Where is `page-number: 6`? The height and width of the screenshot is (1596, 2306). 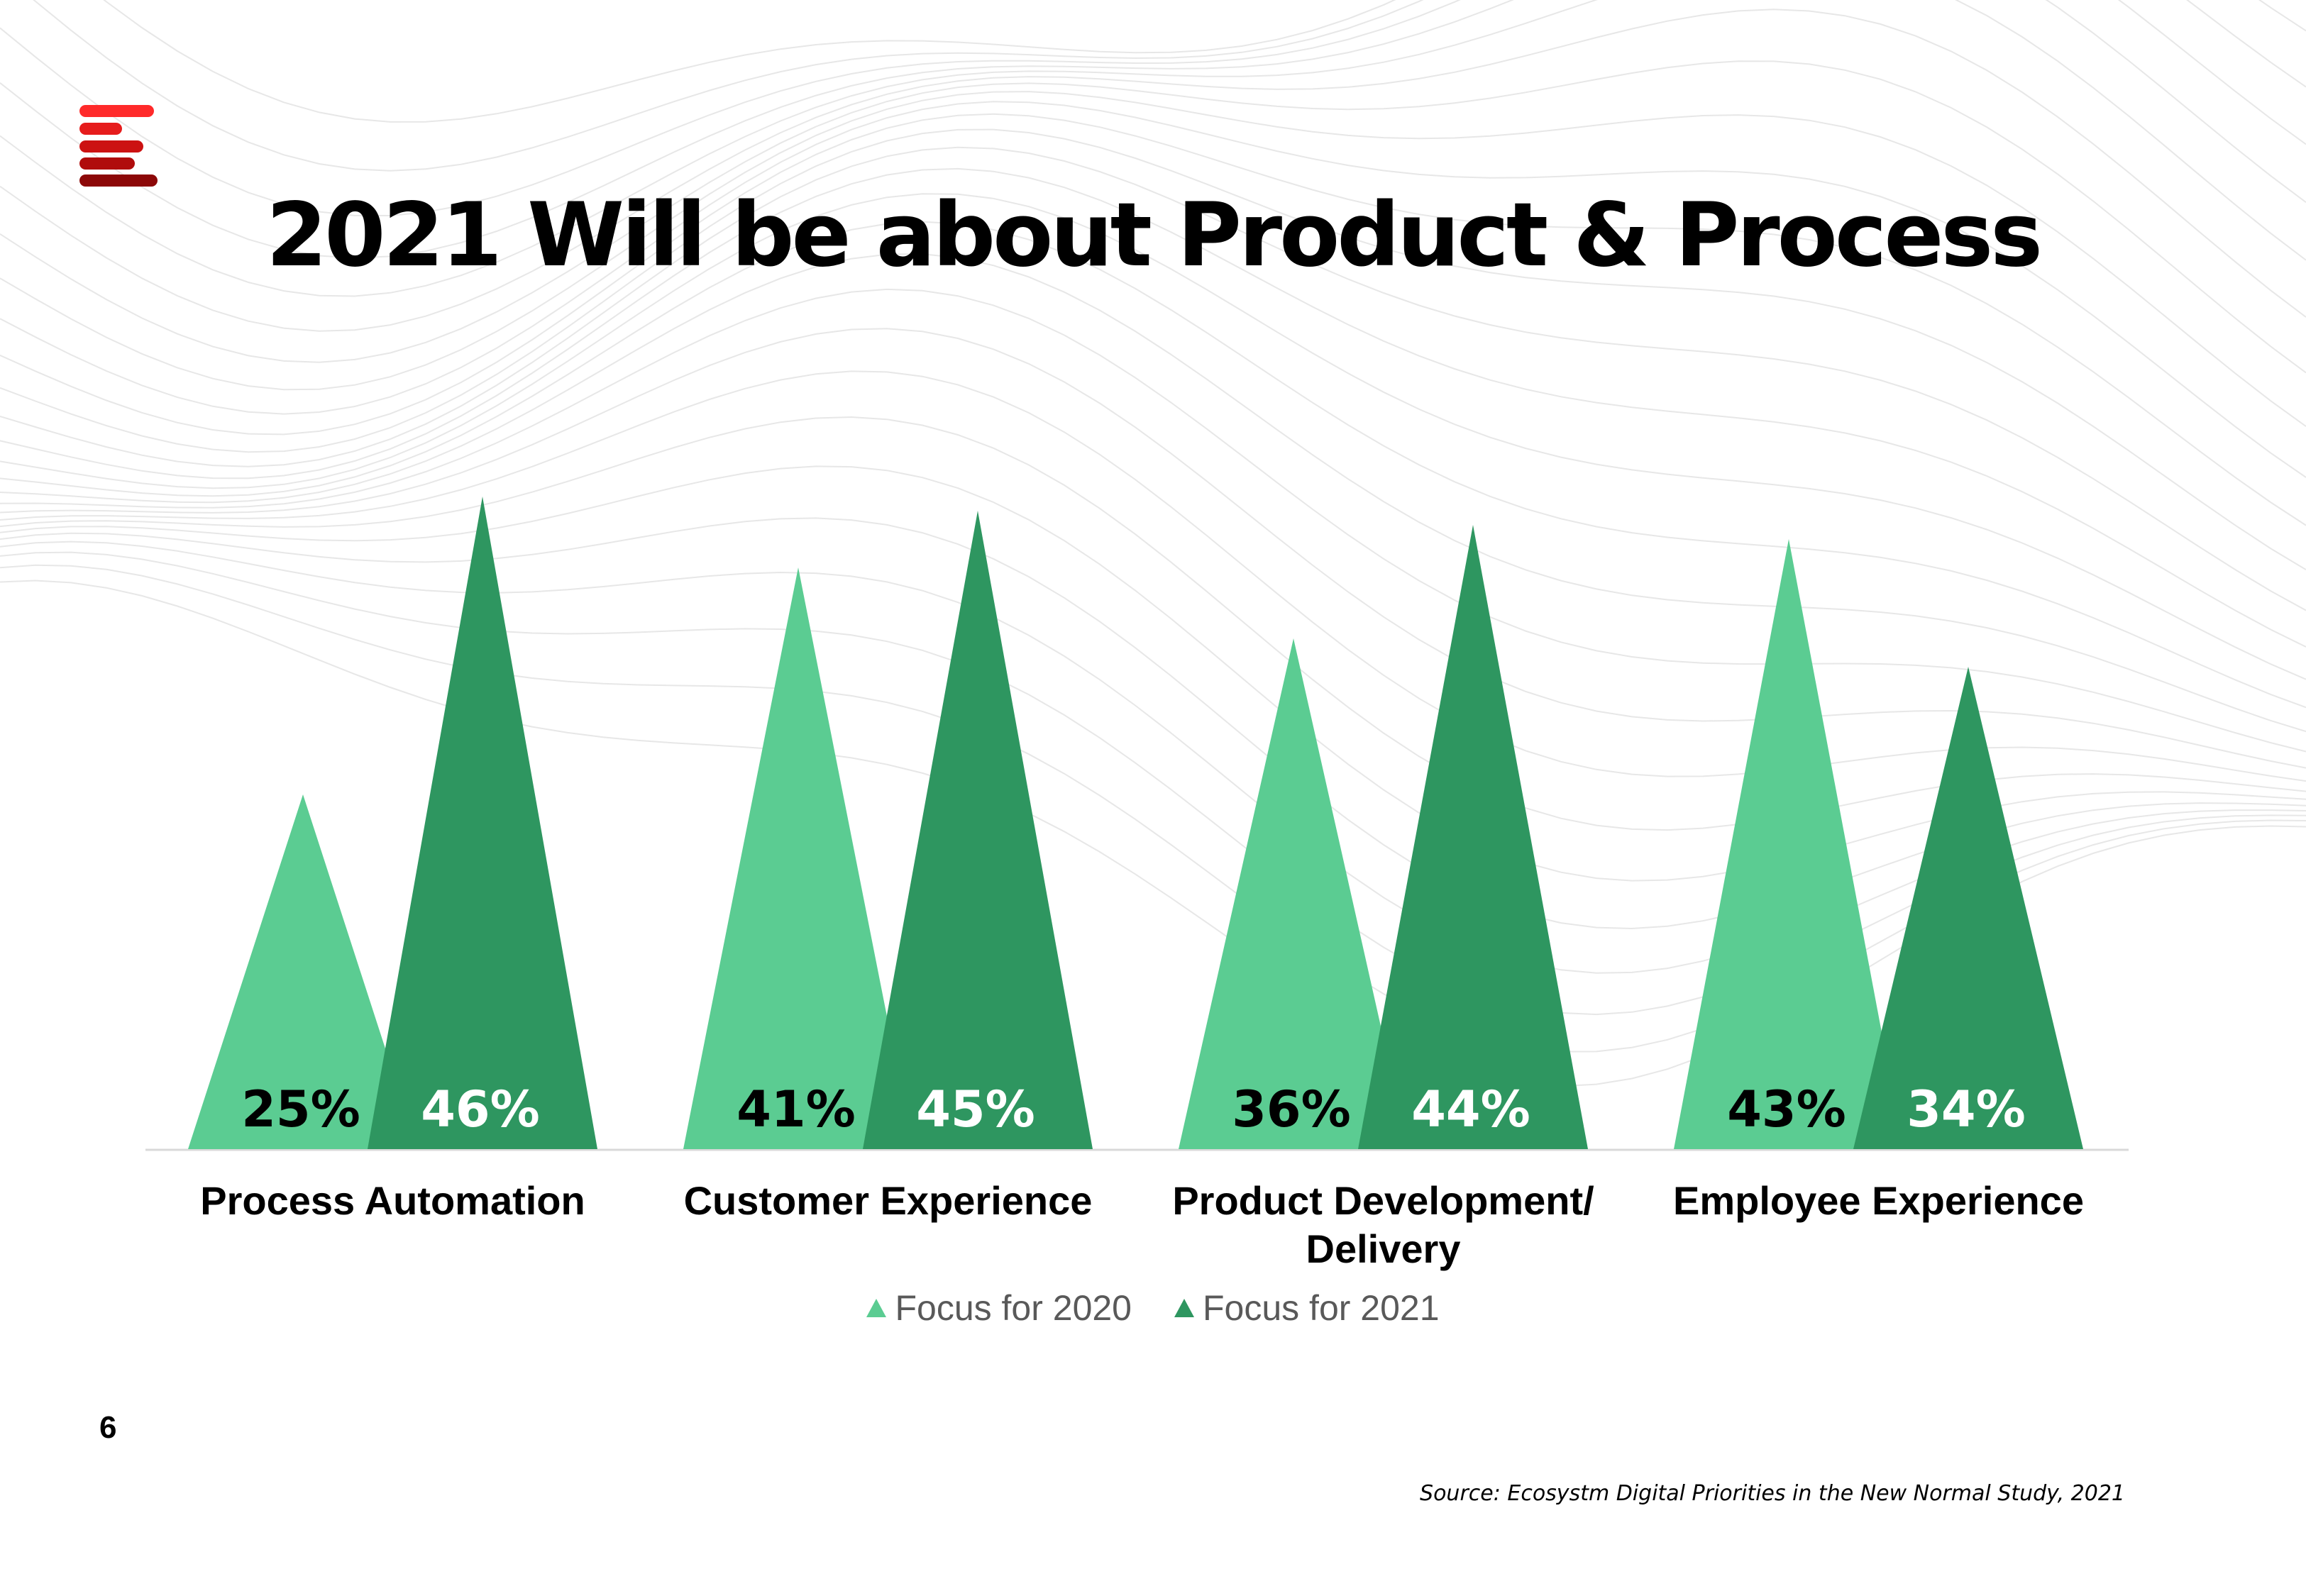 page-number: 6 is located at coordinates (108, 1427).